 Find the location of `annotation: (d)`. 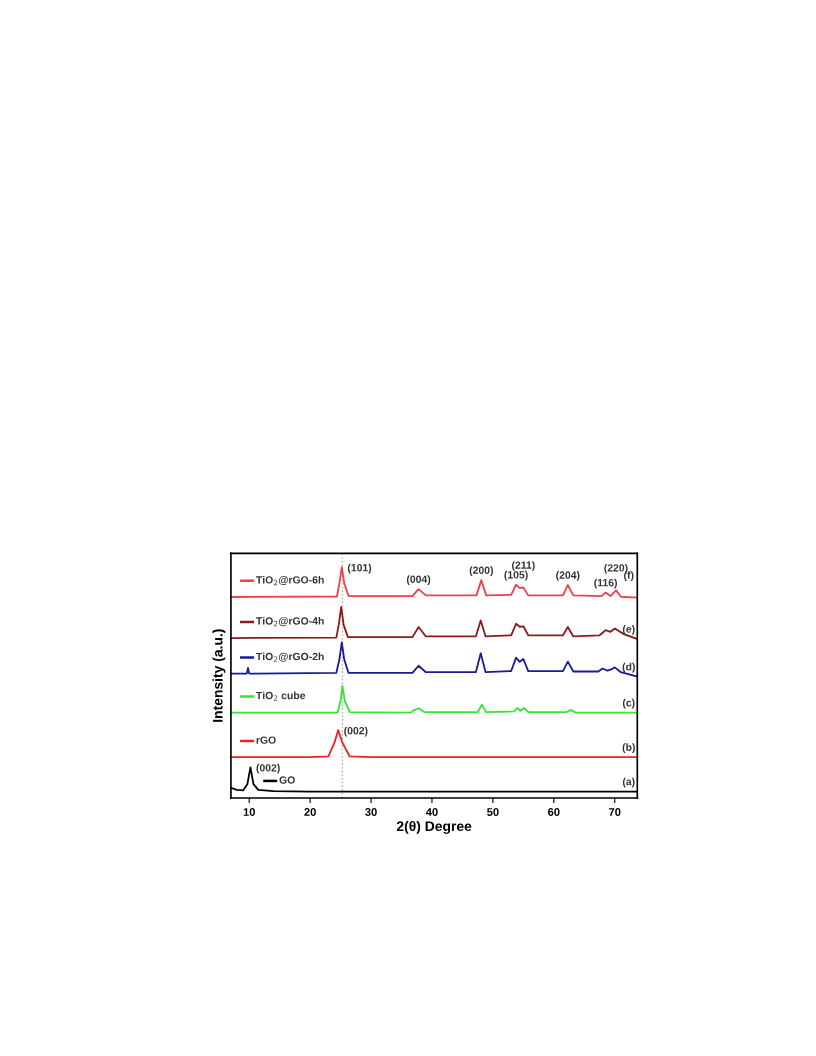

annotation: (d) is located at coordinates (628, 667).